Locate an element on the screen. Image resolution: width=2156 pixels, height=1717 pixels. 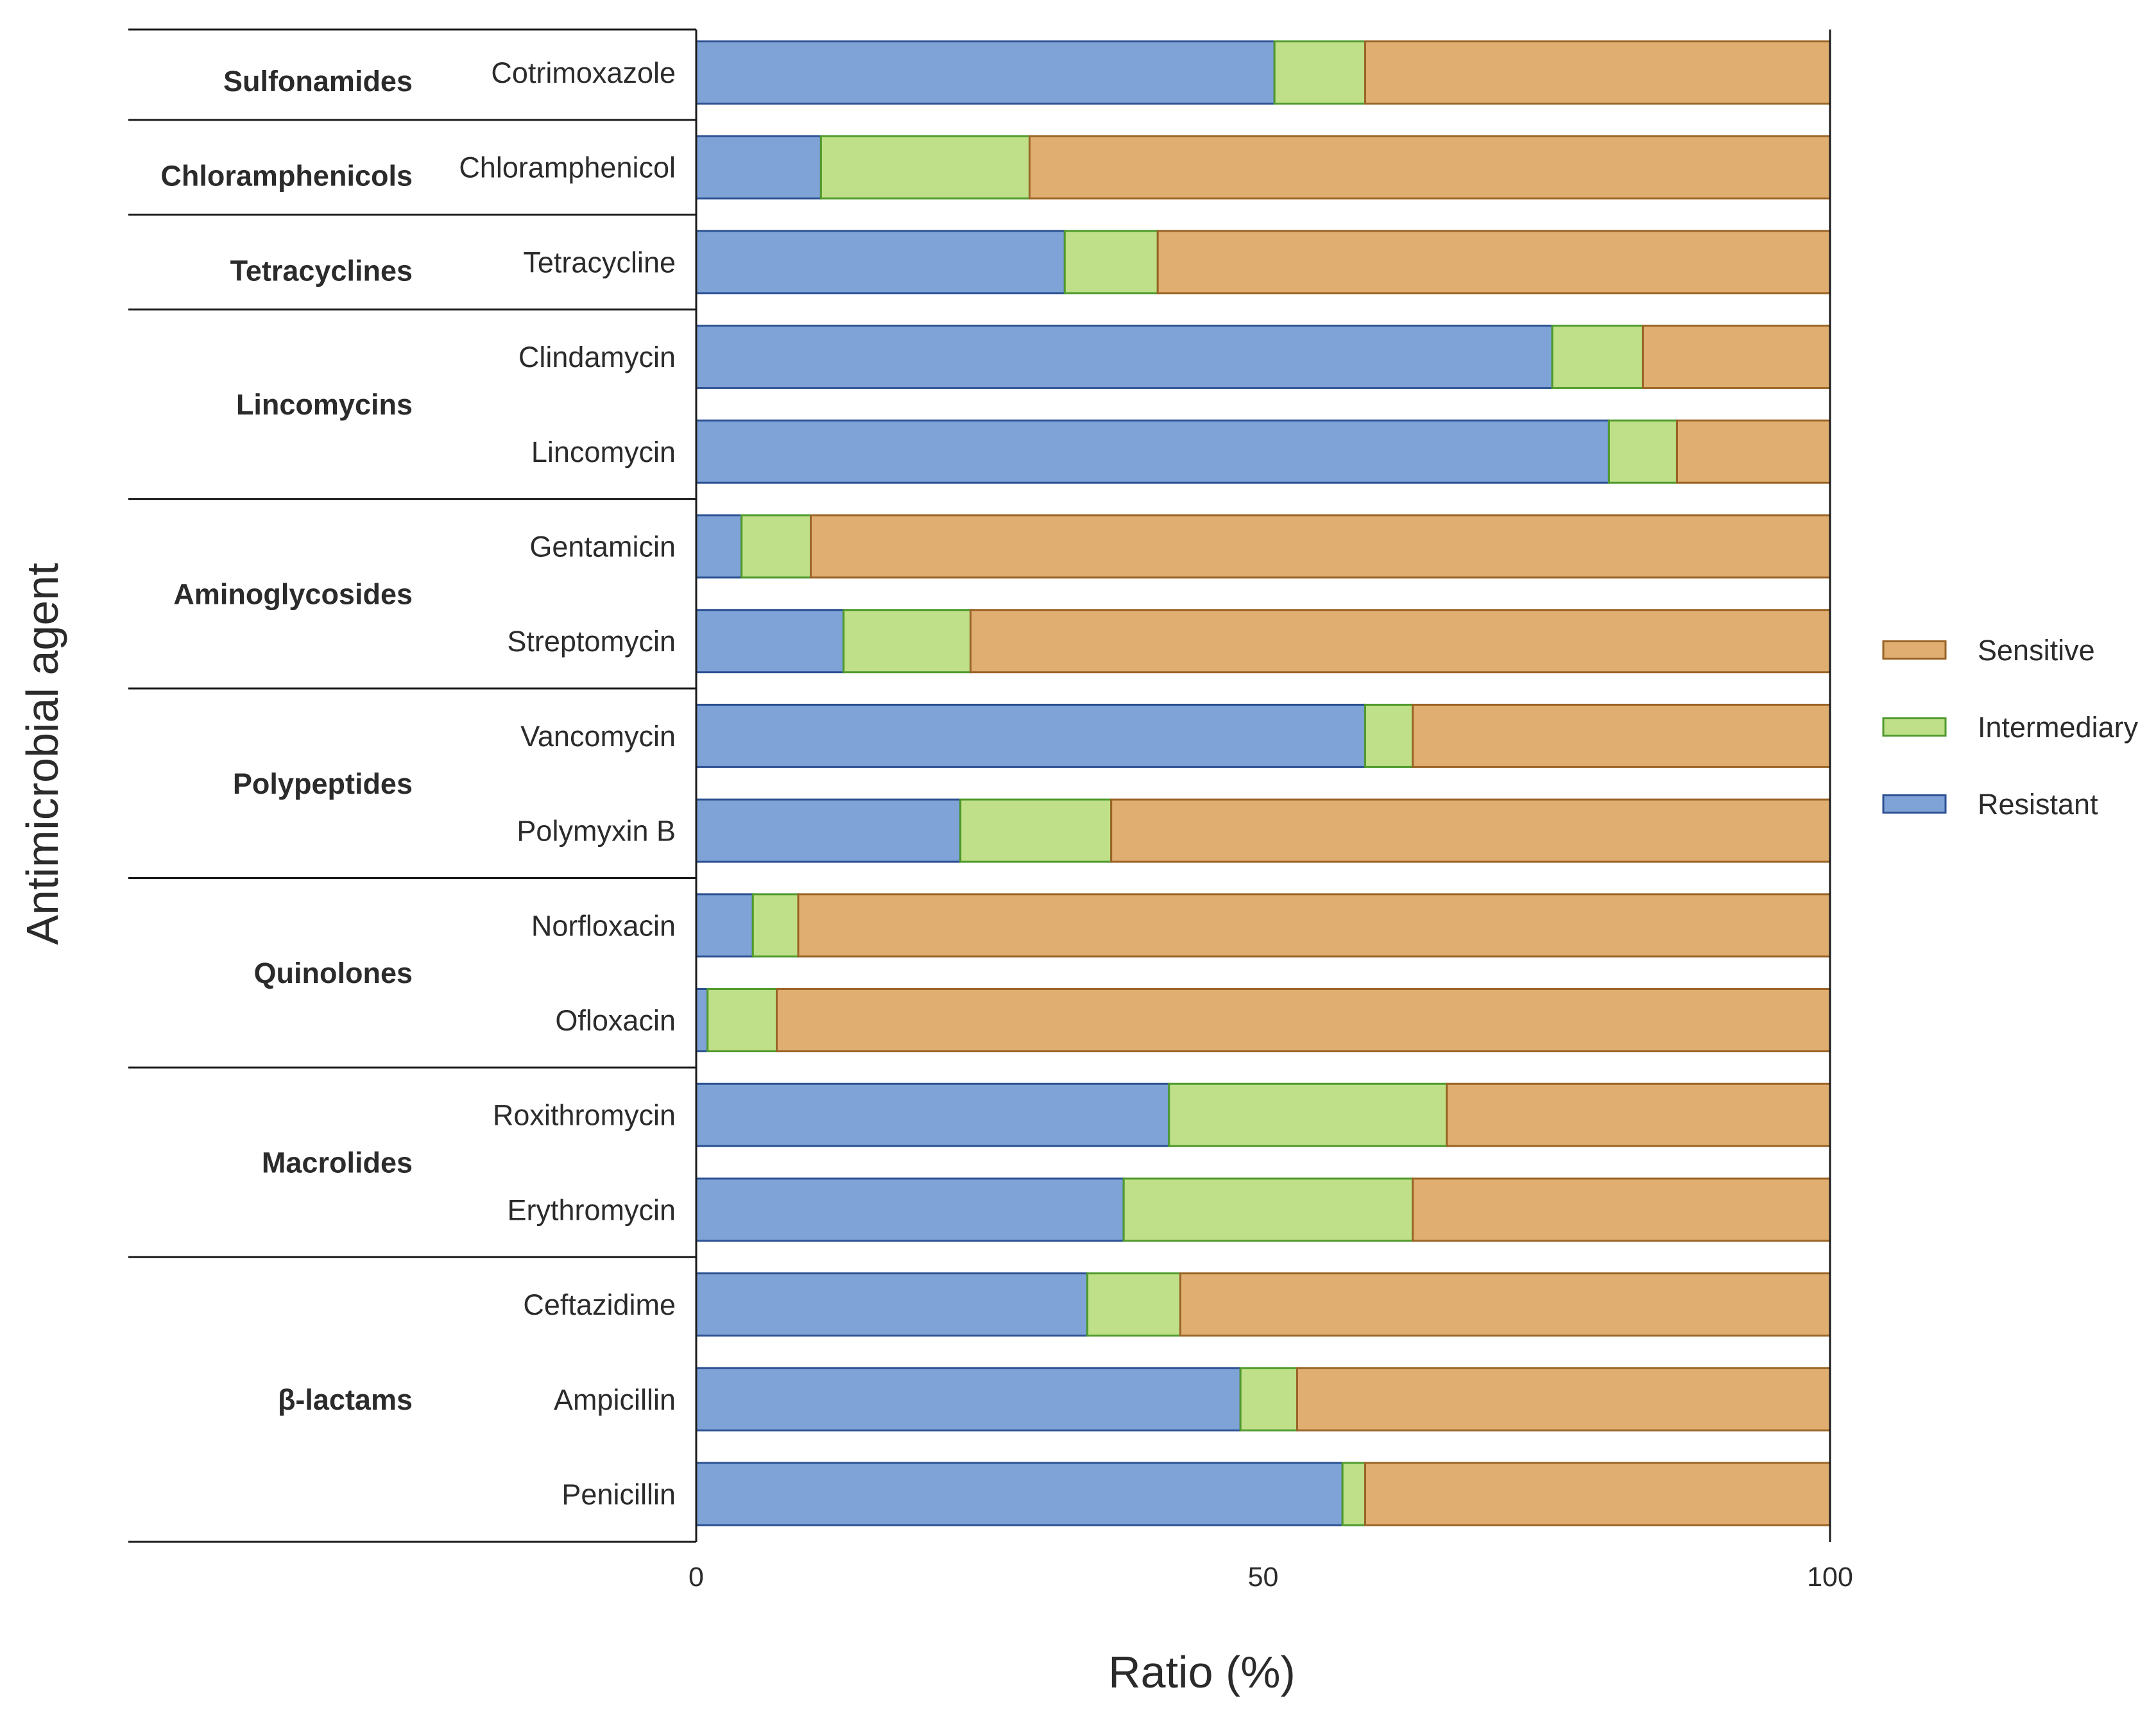
x-axis-ticks: 0 50 100 is located at coordinates (1271, 1578).